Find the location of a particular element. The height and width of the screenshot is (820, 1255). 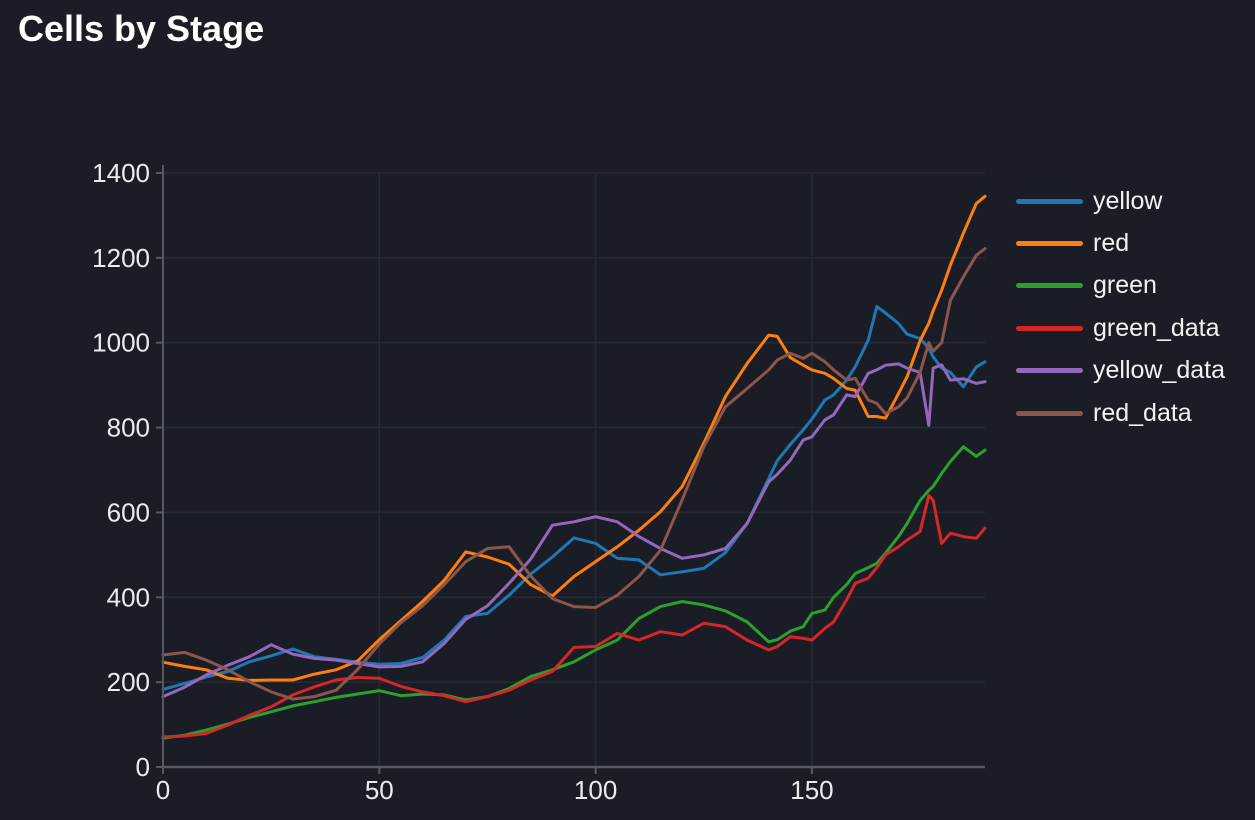

legend-label: red is located at coordinates (1111, 243).